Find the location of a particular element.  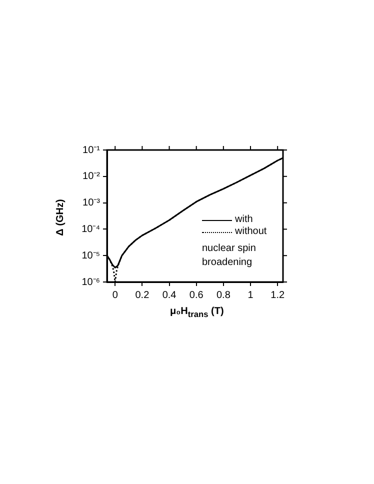

x-tick-label: 0.8 is located at coordinates (223, 295).